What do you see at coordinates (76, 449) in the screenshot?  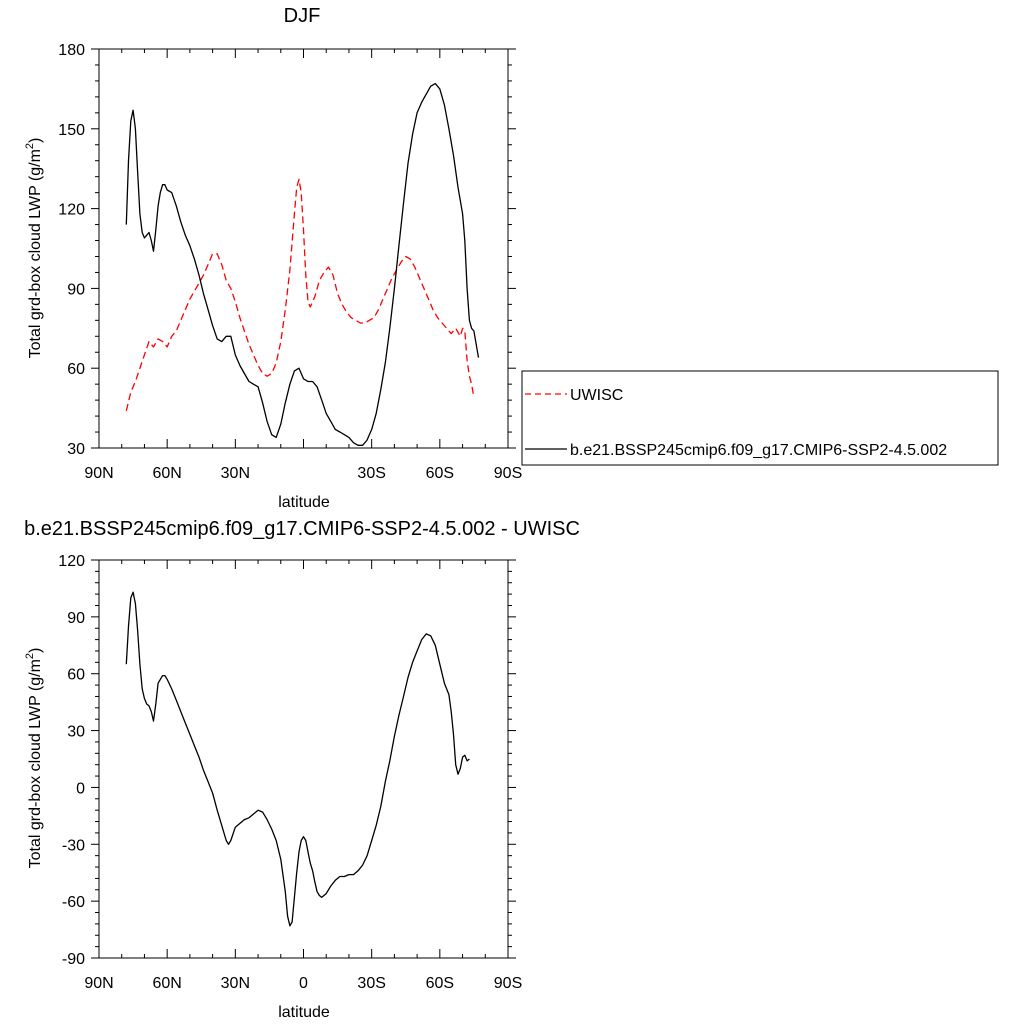 I see `top-y-tick-label: 30` at bounding box center [76, 449].